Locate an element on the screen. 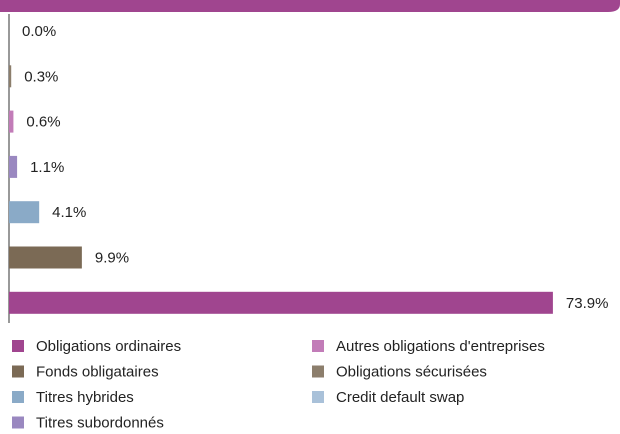 Image resolution: width=620 pixels, height=434 pixels. legend-label: Fonds obligataires is located at coordinates (97, 371).